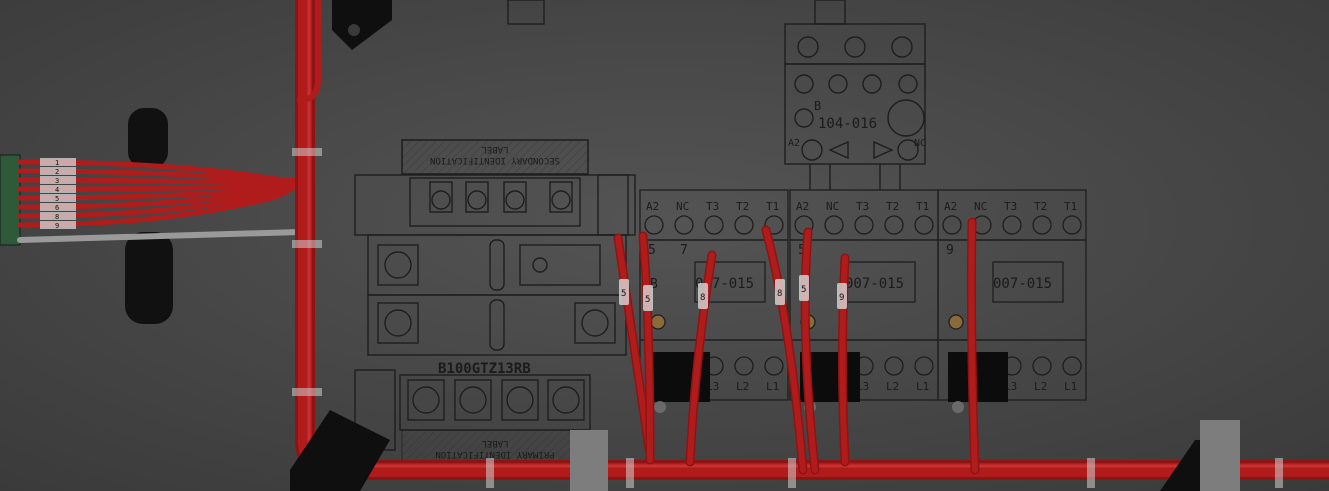  I want to click on terminal-block-model: B100GTZ13RB, so click(484, 369).